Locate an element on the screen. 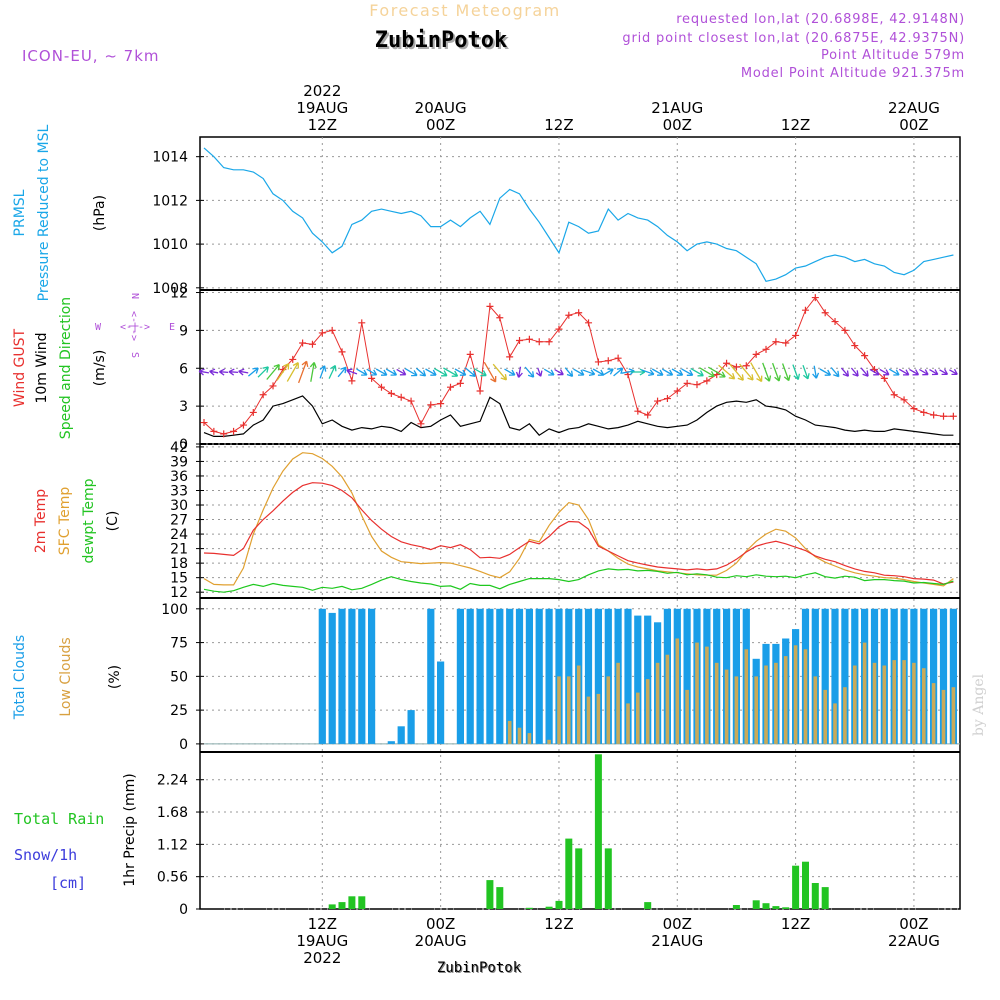  y-tick-label: 15 is located at coordinates (179, 579).